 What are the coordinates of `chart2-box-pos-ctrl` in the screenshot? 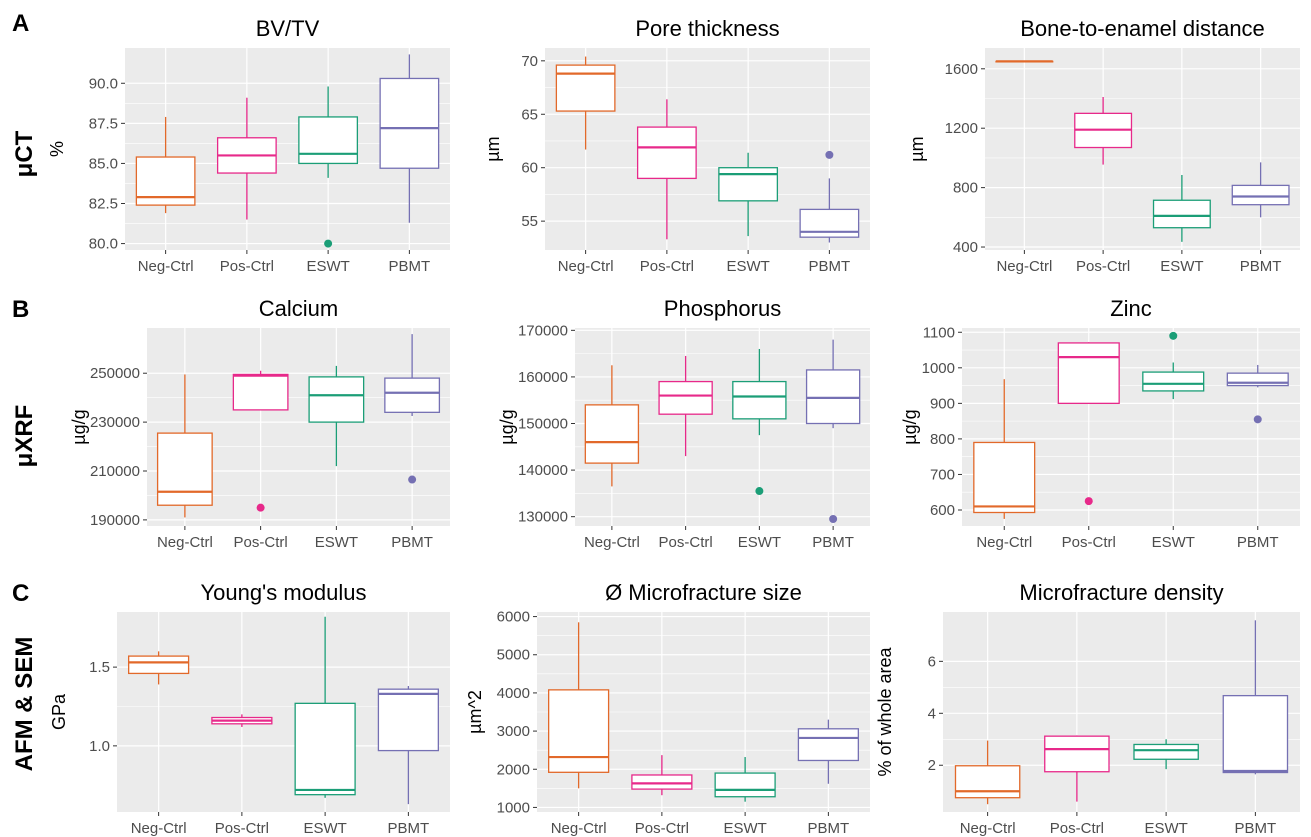 It's located at (666, 153).